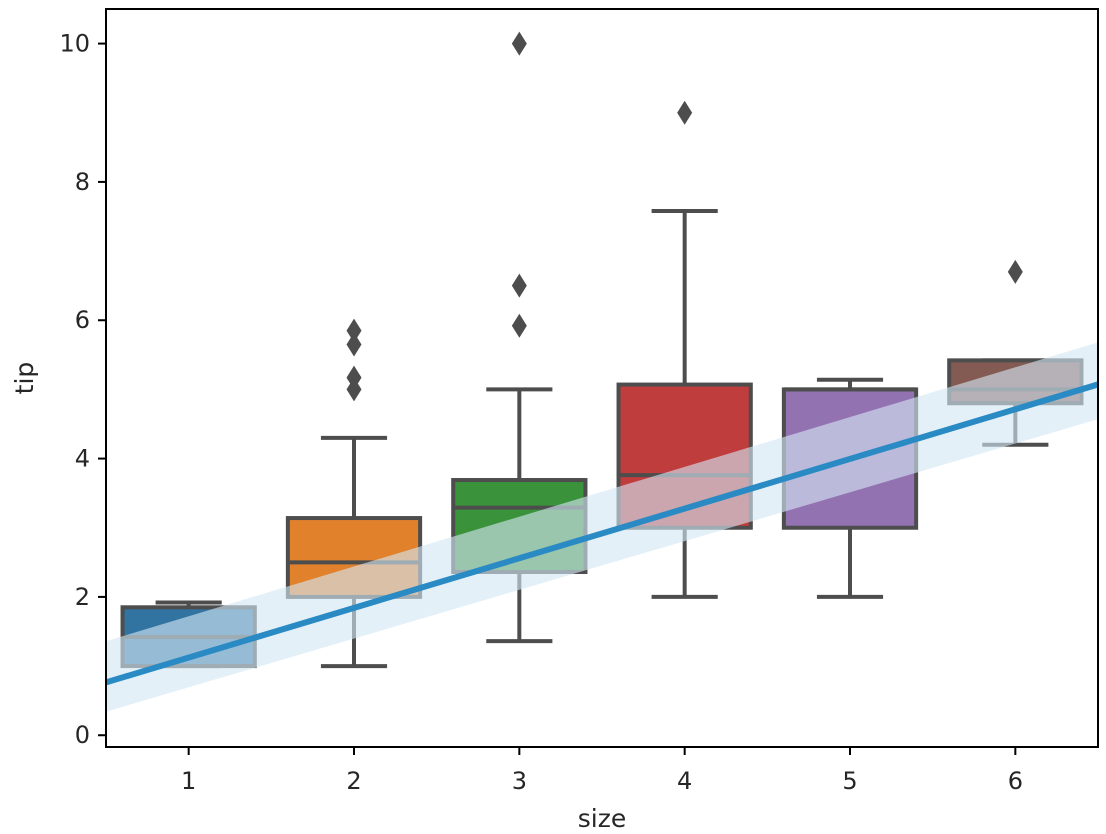 Image resolution: width=1106 pixels, height=834 pixels. I want to click on y-tick-label: 0, so click(82, 735).